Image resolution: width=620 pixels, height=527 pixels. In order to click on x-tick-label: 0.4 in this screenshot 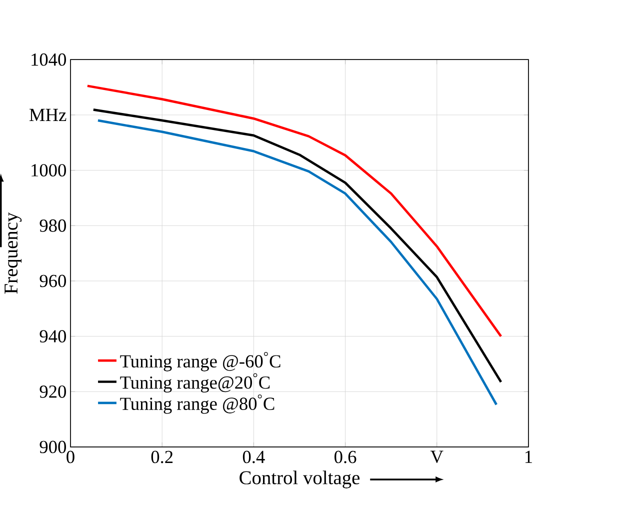, I will do `click(253, 457)`.